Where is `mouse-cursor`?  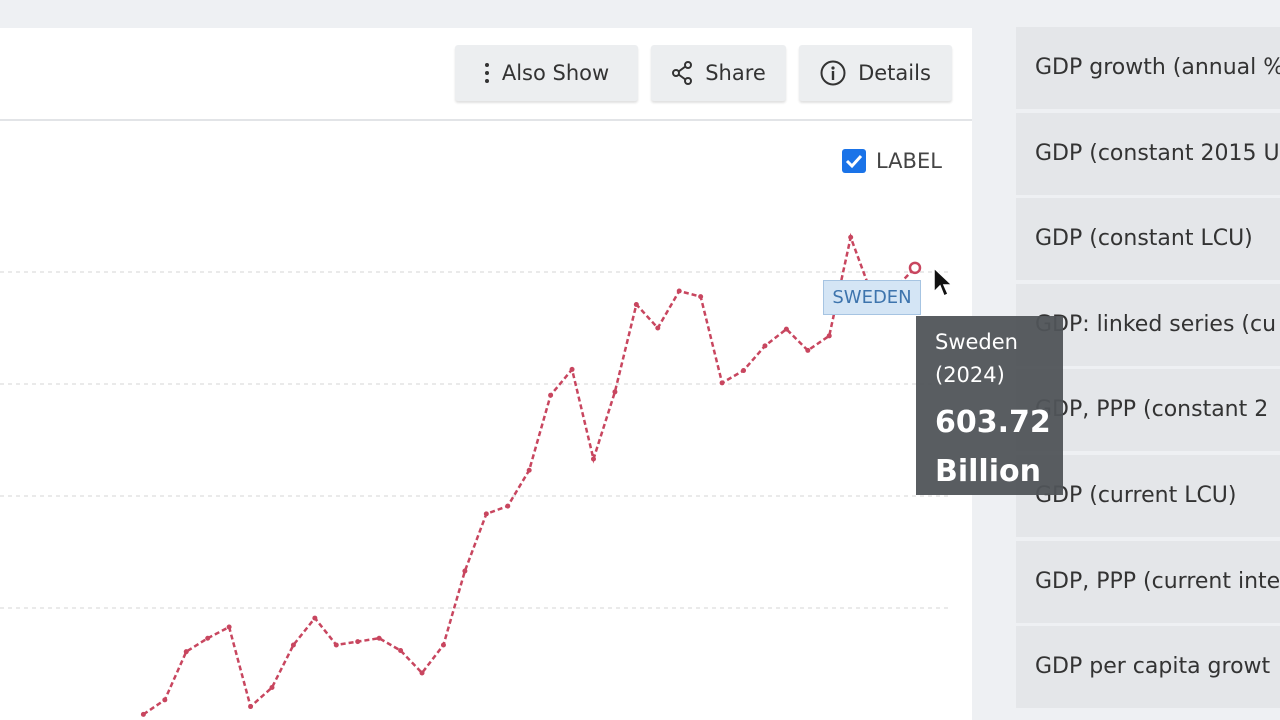
mouse-cursor is located at coordinates (943, 282).